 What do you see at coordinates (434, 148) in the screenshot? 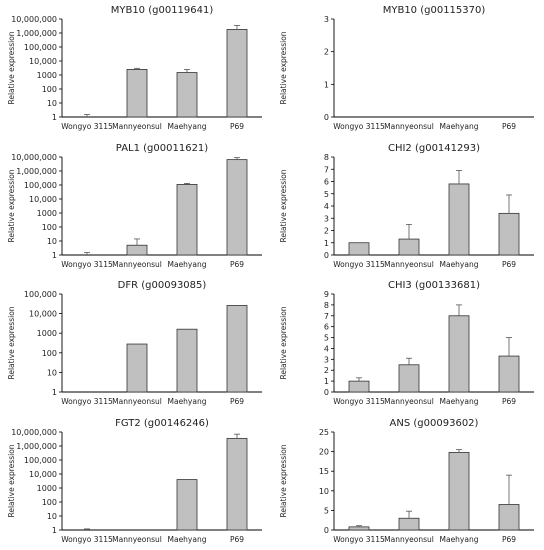
I see `chart-title: CHI2 (g00141293)` at bounding box center [434, 148].